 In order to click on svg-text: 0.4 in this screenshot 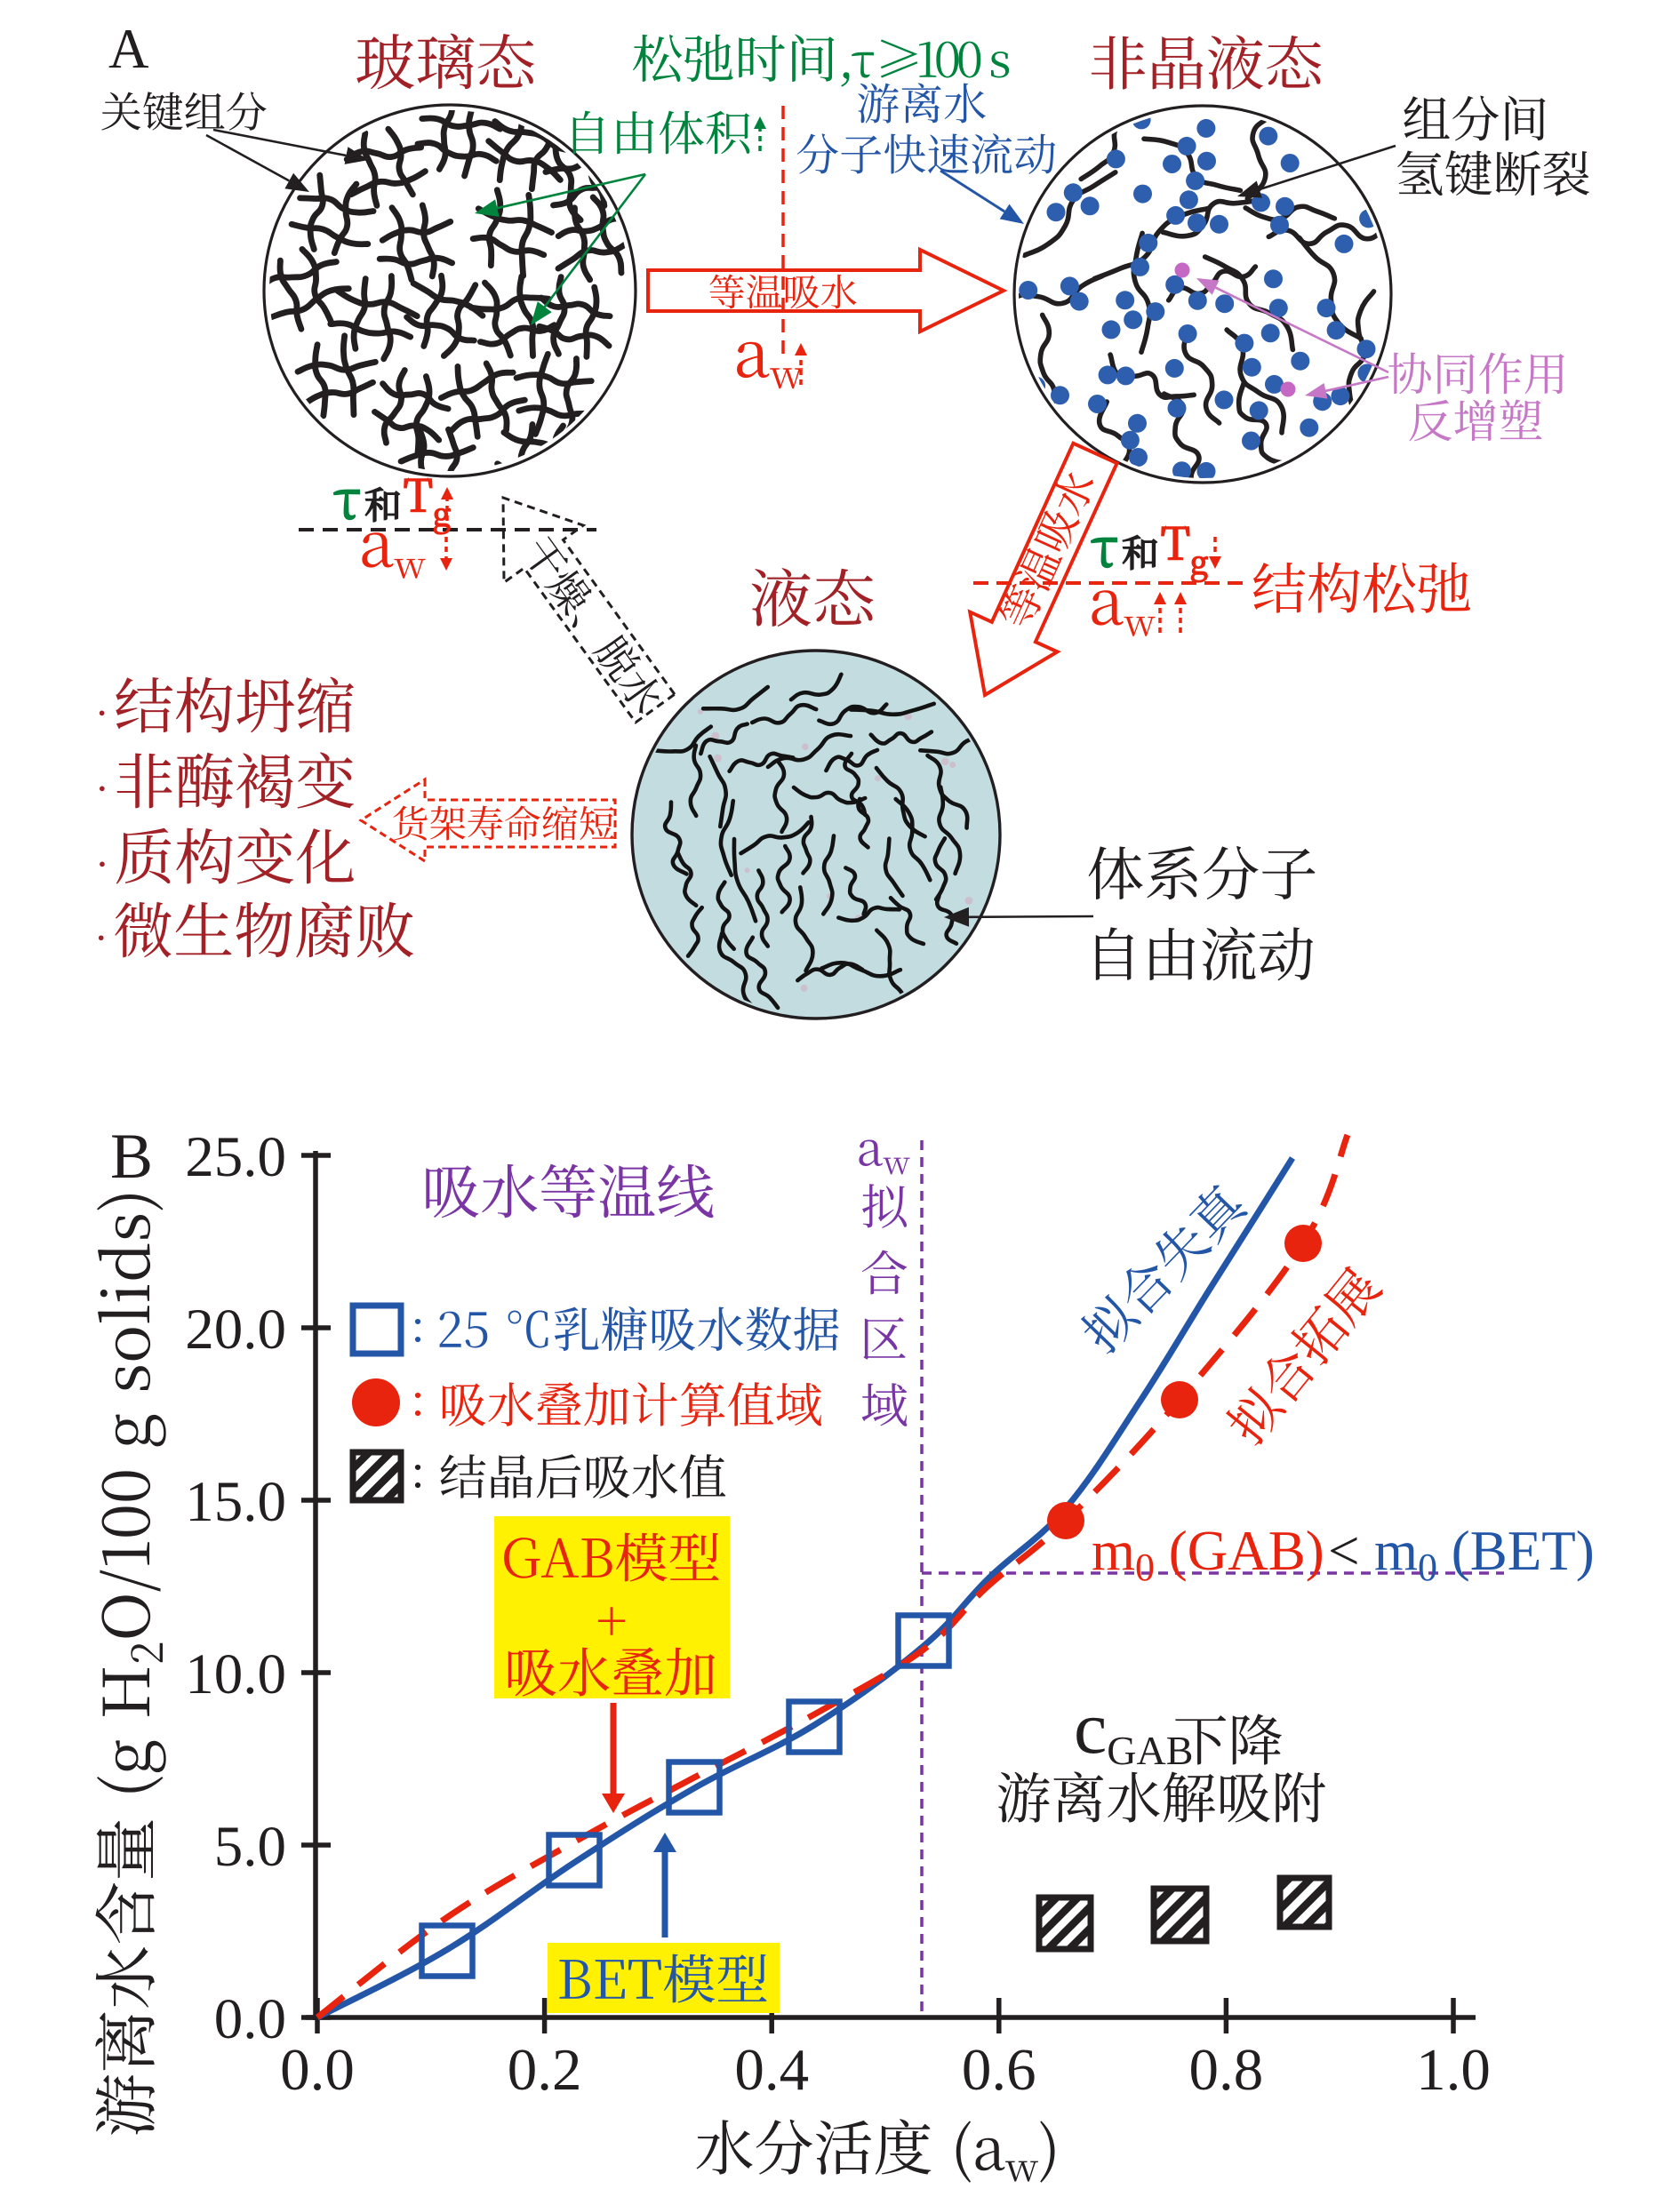, I will do `click(771, 2070)`.